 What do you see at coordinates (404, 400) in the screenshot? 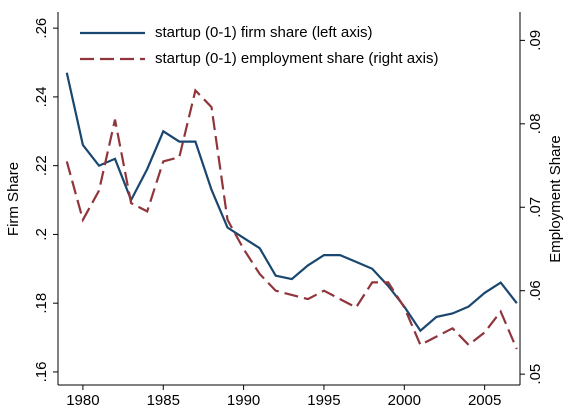
I see `x-tick-label: 2000` at bounding box center [404, 400].